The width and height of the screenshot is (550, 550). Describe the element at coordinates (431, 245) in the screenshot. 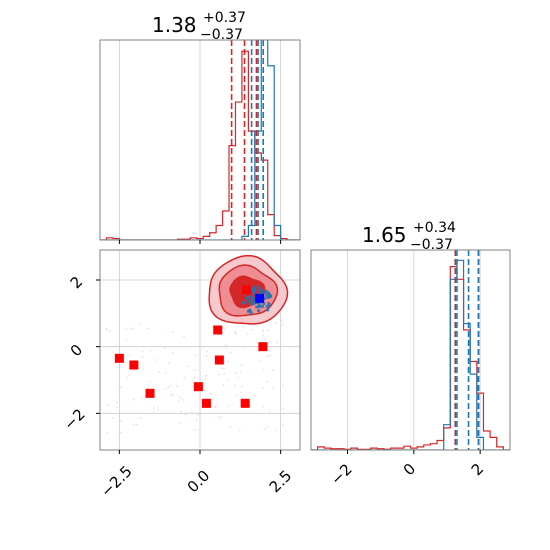

I see `title-param2-lower: −0.37` at that location.